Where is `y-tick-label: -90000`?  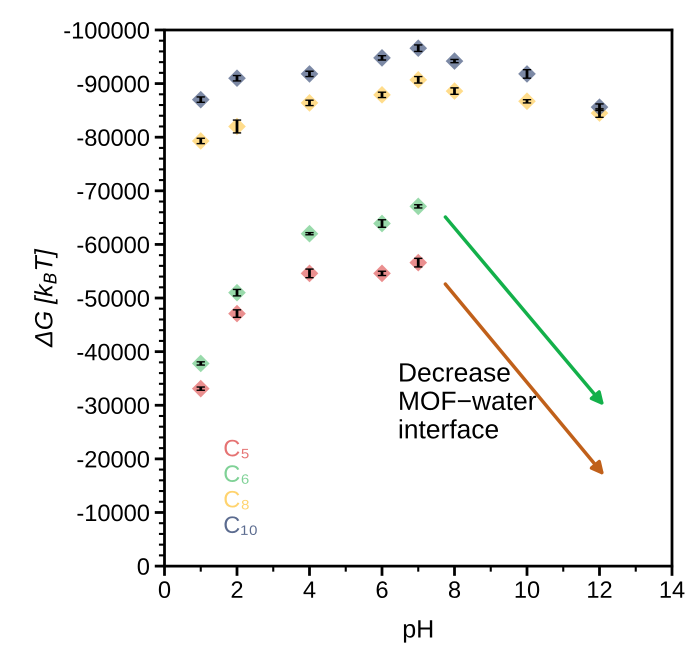
y-tick-label: -90000 is located at coordinates (113, 84).